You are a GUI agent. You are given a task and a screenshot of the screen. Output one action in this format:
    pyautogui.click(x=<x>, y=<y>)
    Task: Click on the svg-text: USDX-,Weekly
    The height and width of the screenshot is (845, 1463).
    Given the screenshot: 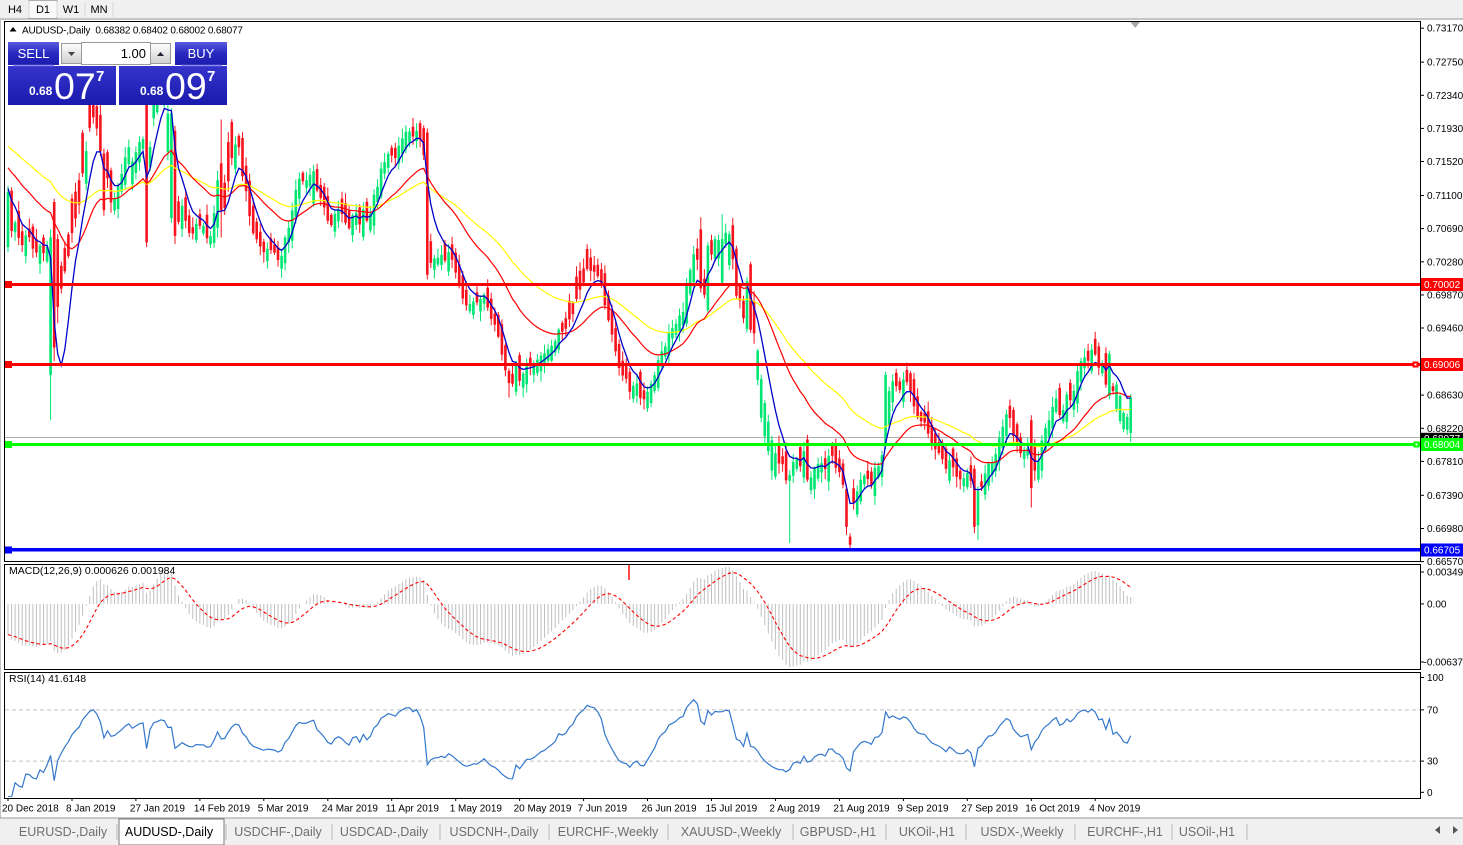 What is the action you would take?
    pyautogui.click(x=1022, y=832)
    